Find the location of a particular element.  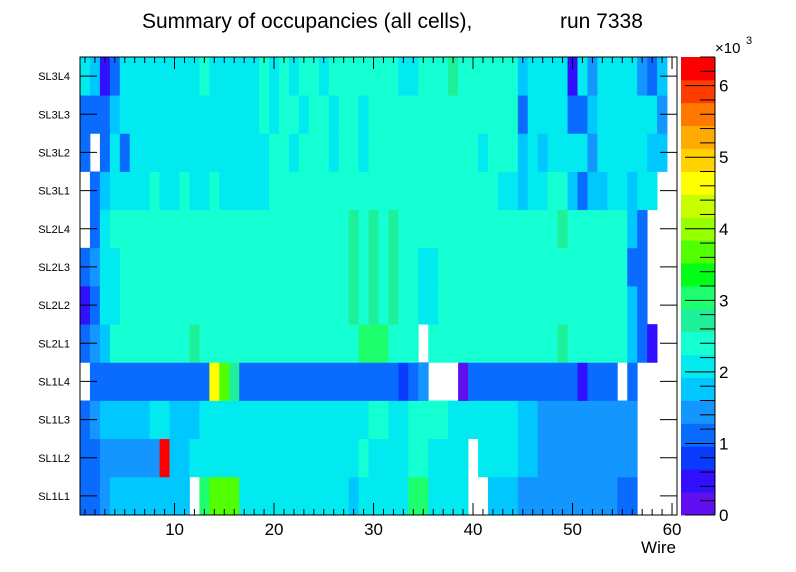

heatmap-cell-SL3L1-w42 is located at coordinates (493, 191).